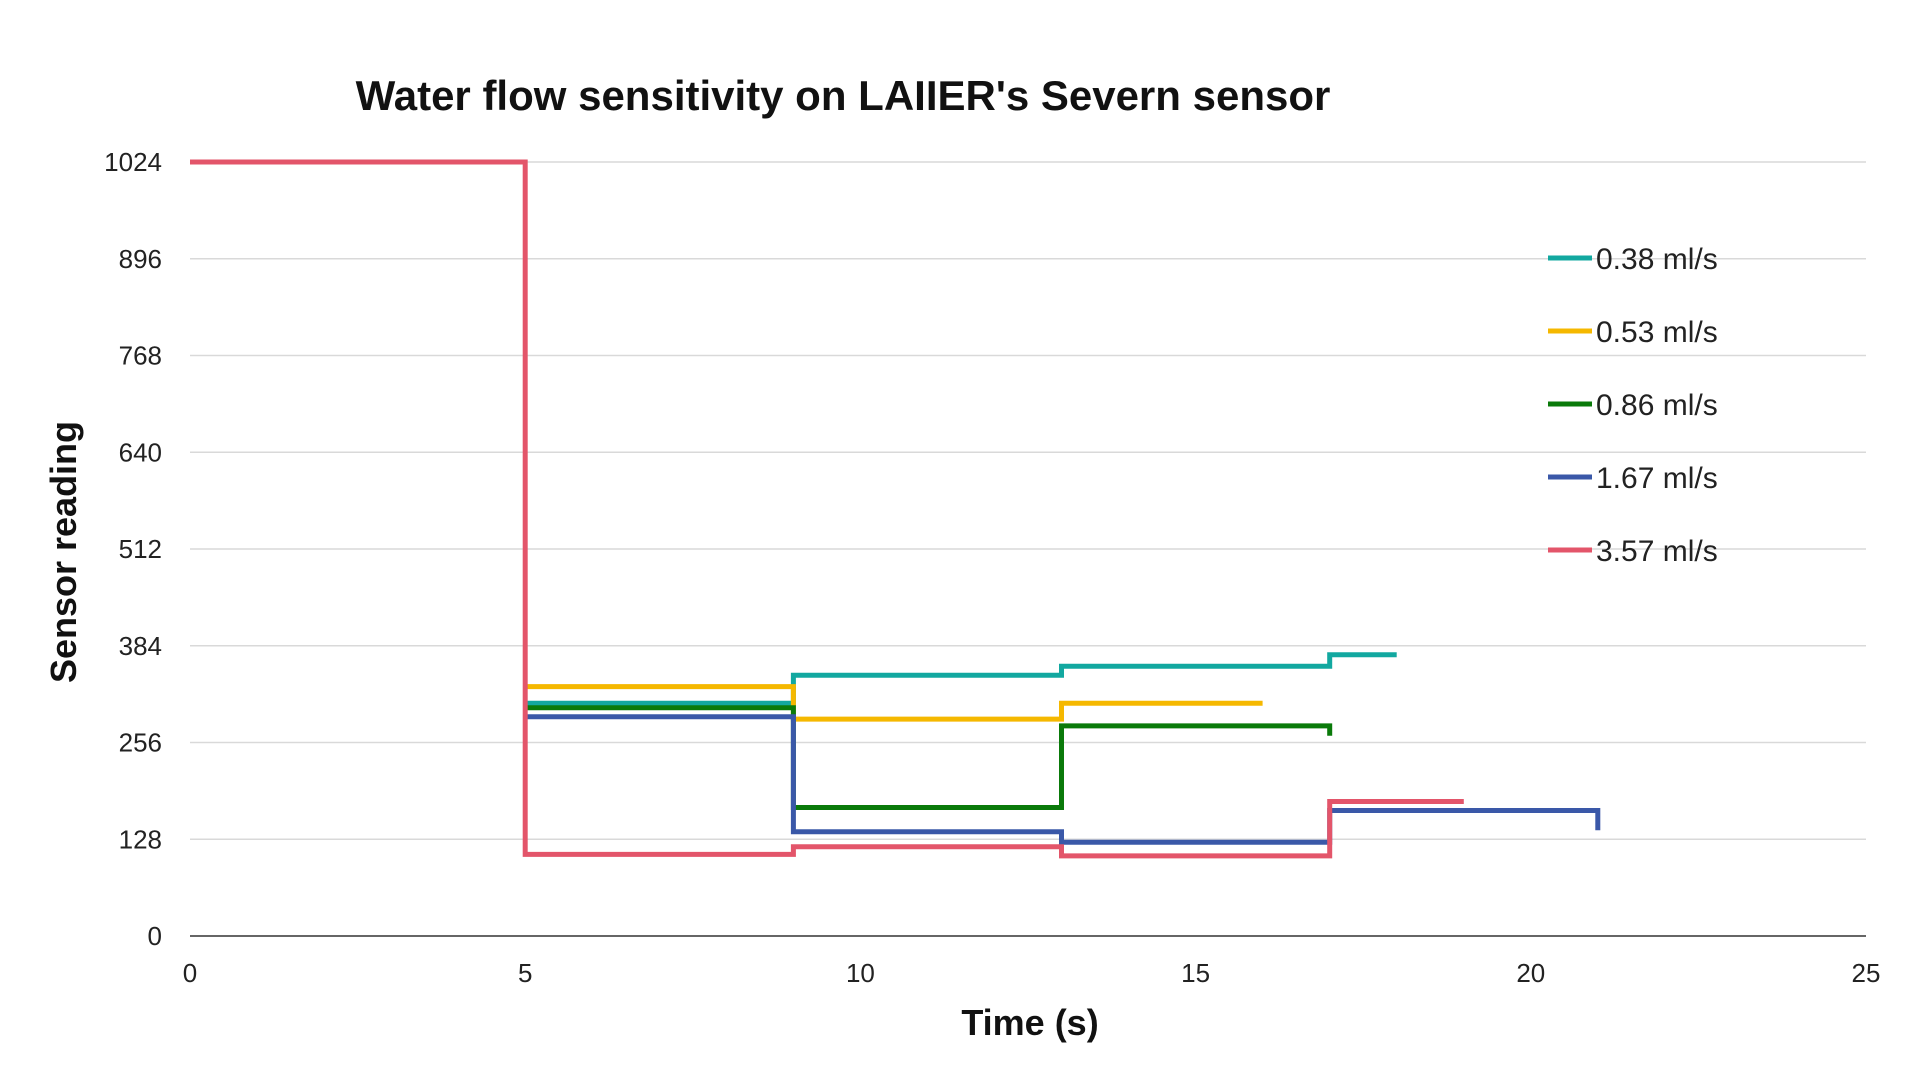 This screenshot has width=1920, height=1080. What do you see at coordinates (133, 162) in the screenshot?
I see `y-tick-label: 1024` at bounding box center [133, 162].